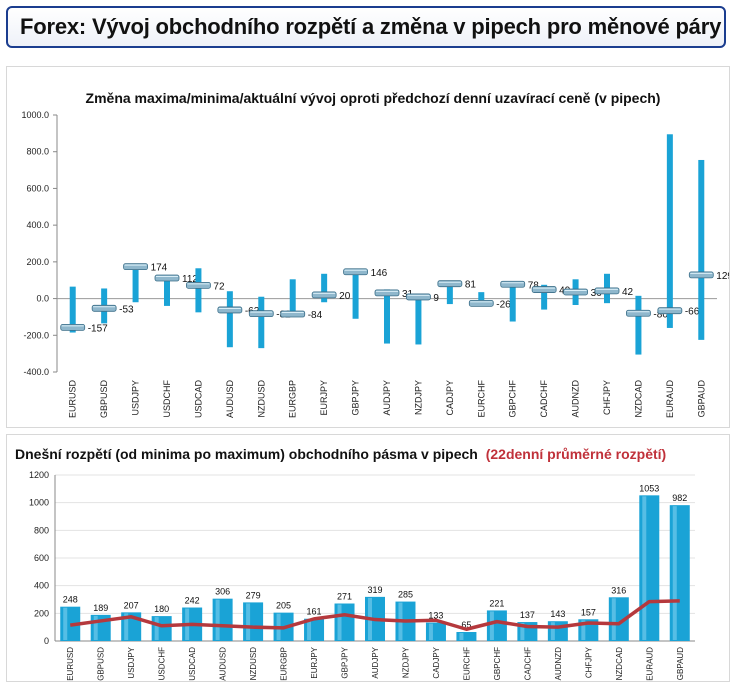  What do you see at coordinates (37, 188) in the screenshot?
I see `y-tick-label: 600.0` at bounding box center [37, 188].